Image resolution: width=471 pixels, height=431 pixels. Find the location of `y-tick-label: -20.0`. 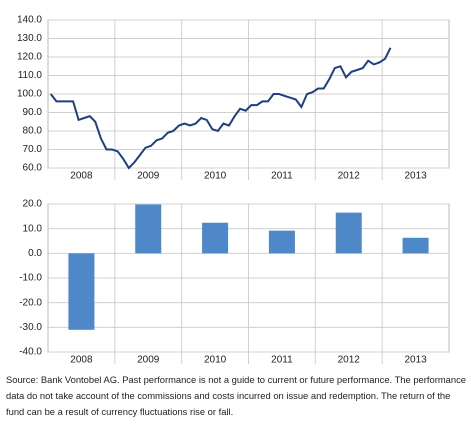

y-tick-label: -20.0 is located at coordinates (30, 302).